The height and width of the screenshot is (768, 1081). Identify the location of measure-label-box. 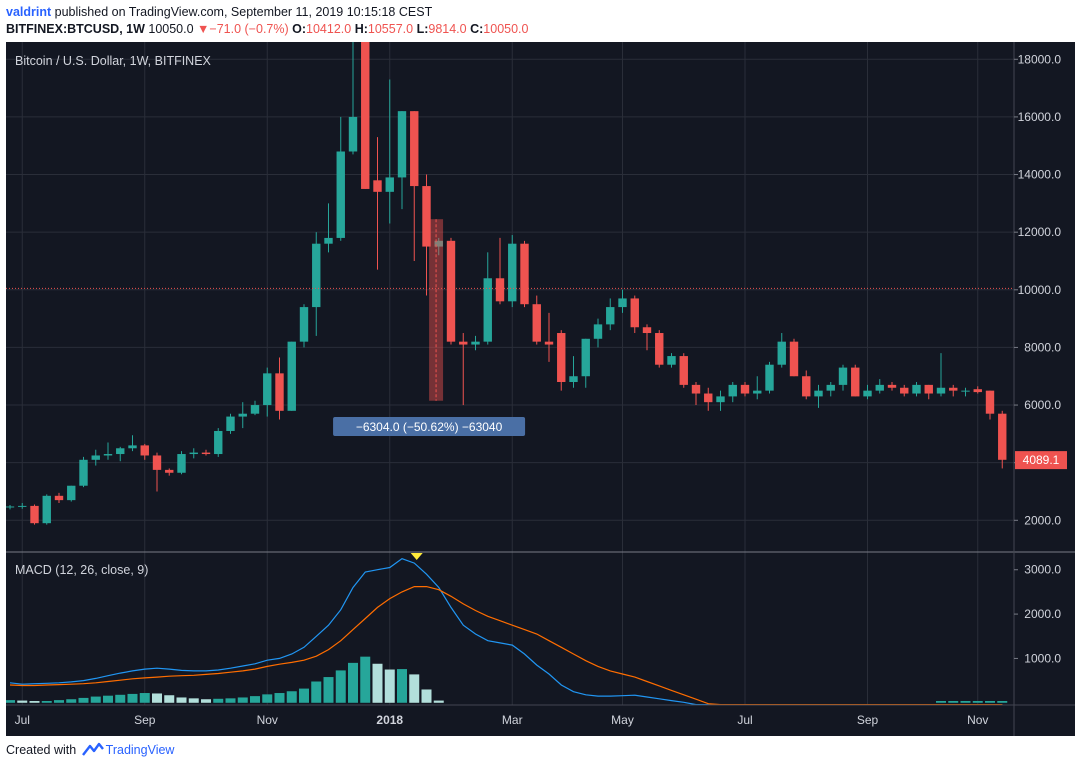
(429, 426).